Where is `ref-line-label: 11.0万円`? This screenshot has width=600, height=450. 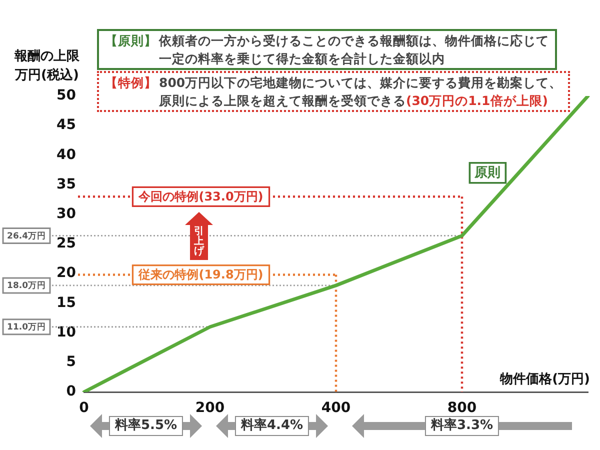 ref-line-label: 11.0万円 is located at coordinates (26, 327).